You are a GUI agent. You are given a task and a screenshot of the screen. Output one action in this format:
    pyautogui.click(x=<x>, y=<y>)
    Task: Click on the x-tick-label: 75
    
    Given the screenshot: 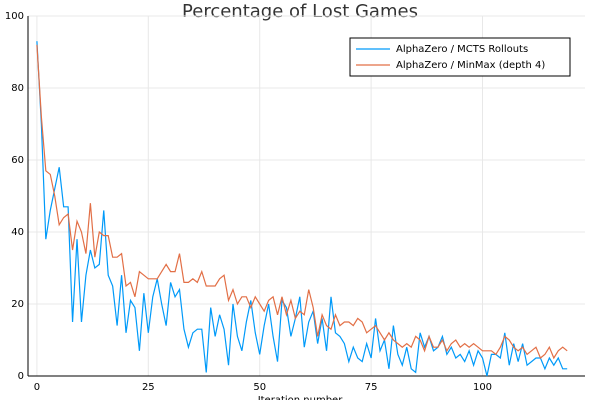 What is the action you would take?
    pyautogui.click(x=371, y=387)
    